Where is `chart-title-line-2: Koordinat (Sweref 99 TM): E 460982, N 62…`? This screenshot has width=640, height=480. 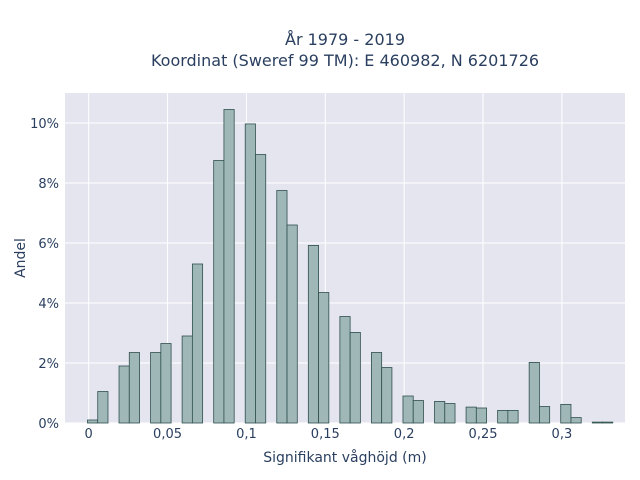
chart-title-line-2: Koordinat (Sweref 99 TM): E 460982, N 62… is located at coordinates (345, 60).